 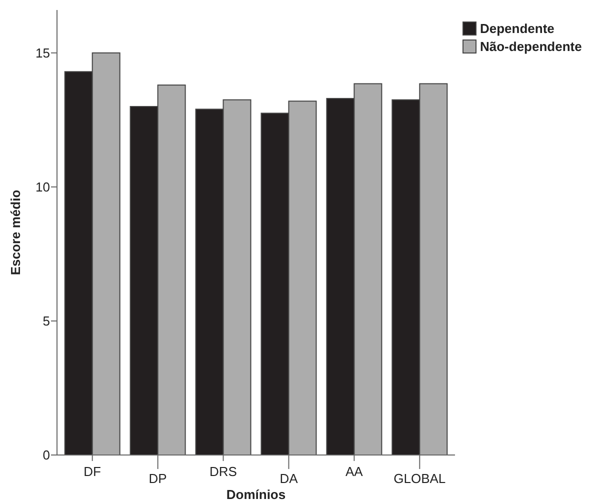 What do you see at coordinates (224, 471) in the screenshot?
I see `x-tick-label: DRS` at bounding box center [224, 471].